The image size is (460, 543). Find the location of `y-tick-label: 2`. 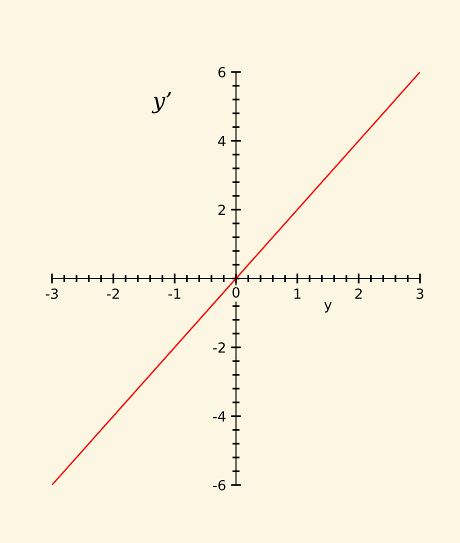

y-tick-label: 2 is located at coordinates (221, 209).